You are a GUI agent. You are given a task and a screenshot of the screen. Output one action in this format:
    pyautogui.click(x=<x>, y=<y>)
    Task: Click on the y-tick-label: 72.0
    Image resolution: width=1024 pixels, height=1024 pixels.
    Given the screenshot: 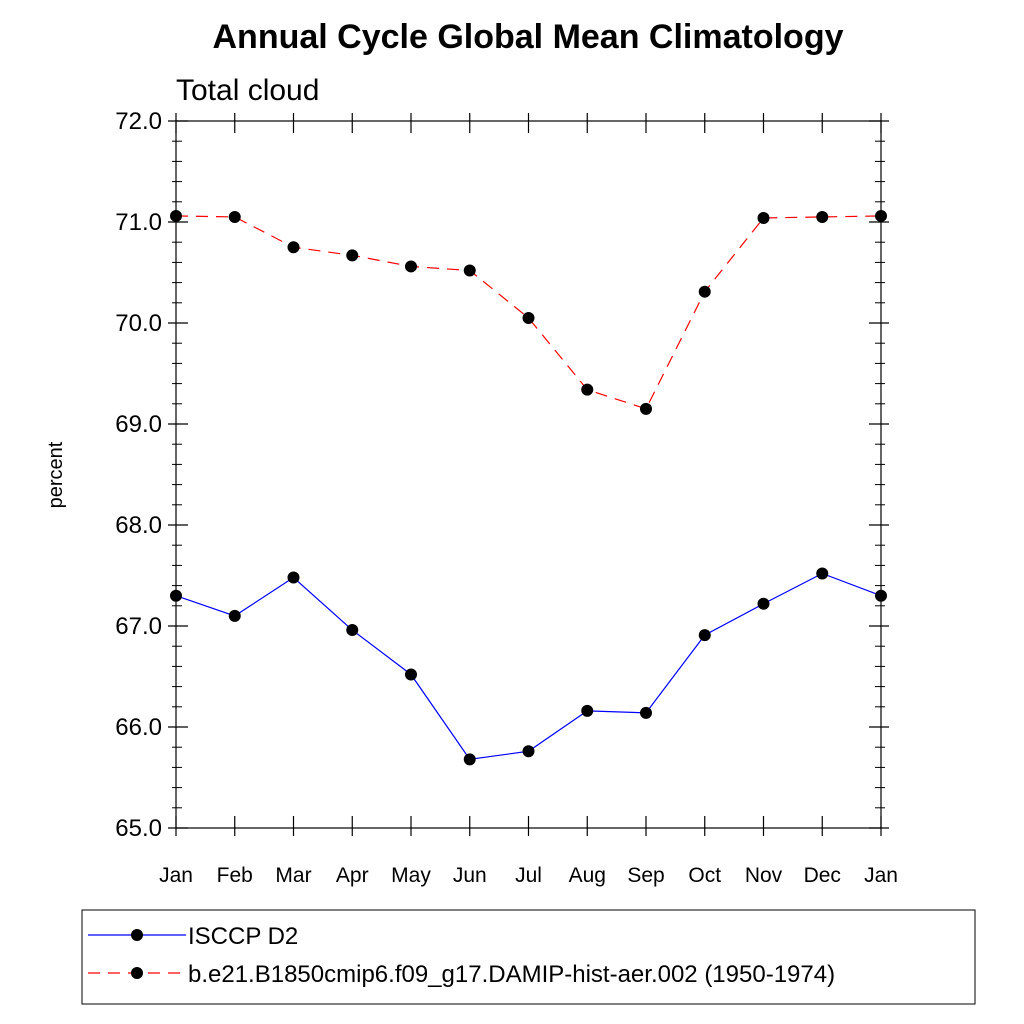 What is the action you would take?
    pyautogui.click(x=138, y=121)
    